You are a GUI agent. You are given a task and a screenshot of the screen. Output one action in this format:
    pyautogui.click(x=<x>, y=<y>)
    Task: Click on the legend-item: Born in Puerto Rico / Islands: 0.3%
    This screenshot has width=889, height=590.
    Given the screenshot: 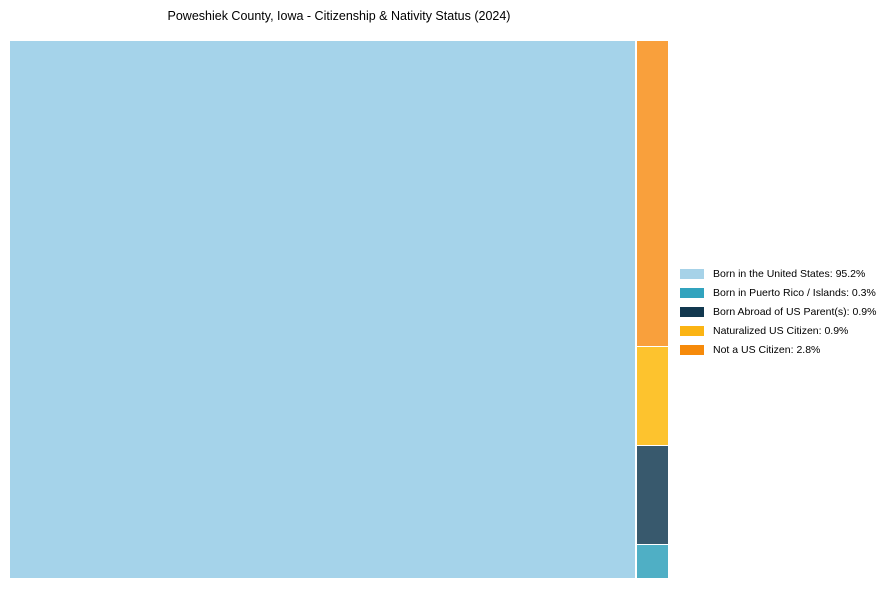 What is the action you would take?
    pyautogui.click(x=778, y=292)
    